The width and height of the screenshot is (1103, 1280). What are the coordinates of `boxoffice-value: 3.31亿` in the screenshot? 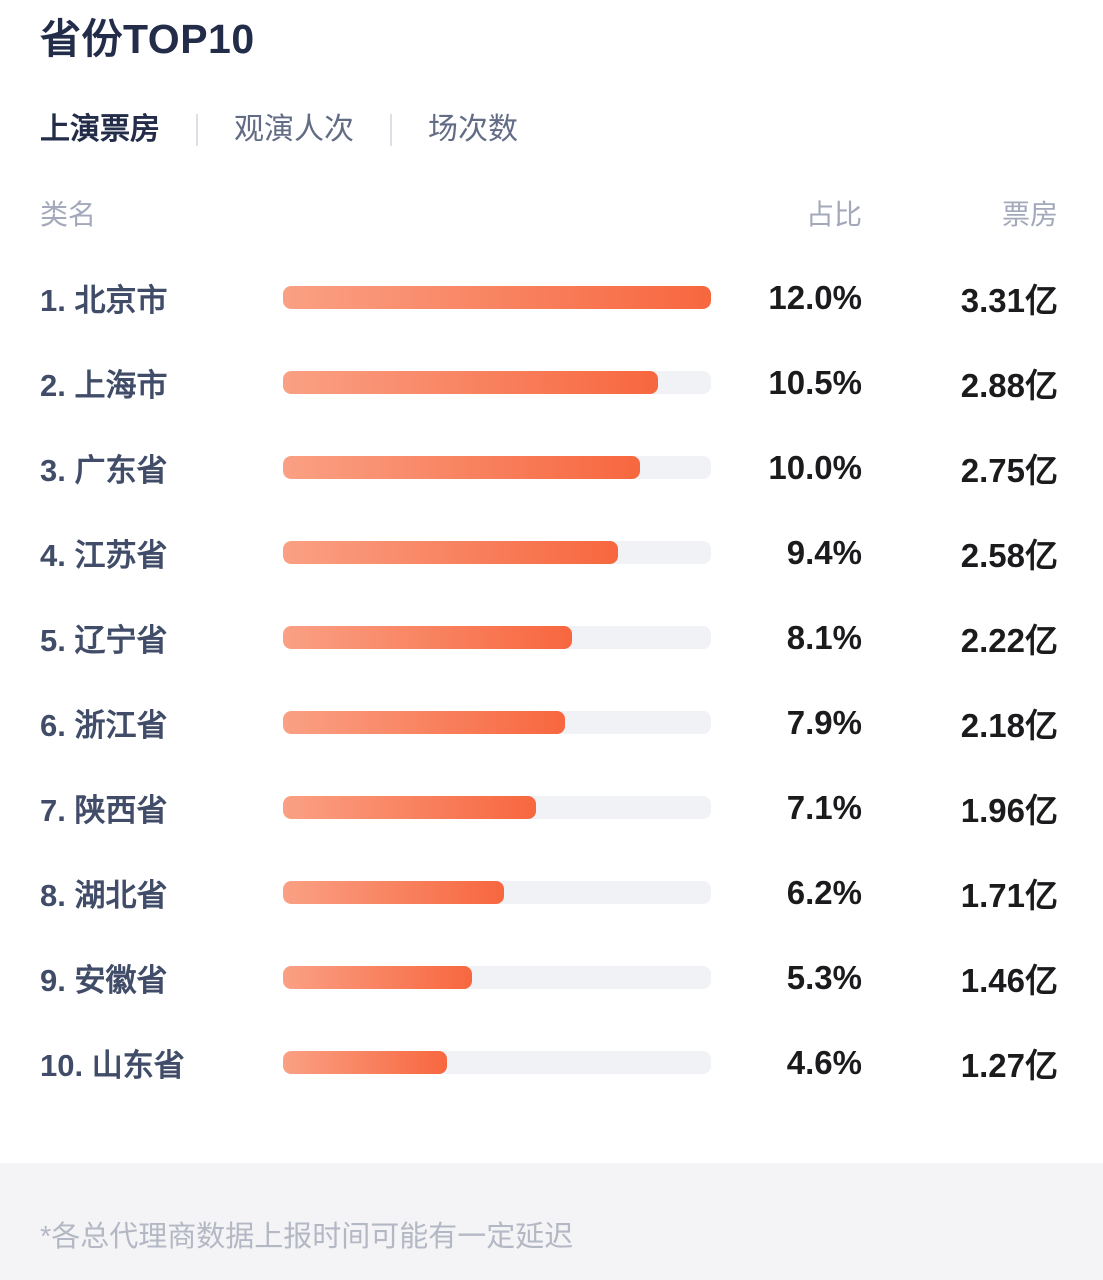 It's located at (1009, 300).